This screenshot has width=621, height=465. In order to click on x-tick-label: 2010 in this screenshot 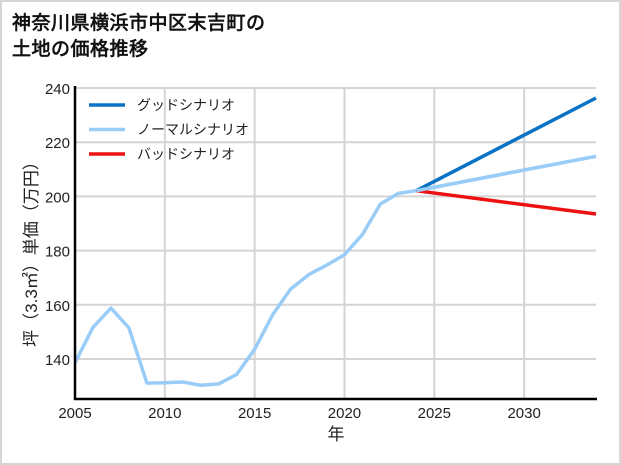, I will do `click(164, 413)`.